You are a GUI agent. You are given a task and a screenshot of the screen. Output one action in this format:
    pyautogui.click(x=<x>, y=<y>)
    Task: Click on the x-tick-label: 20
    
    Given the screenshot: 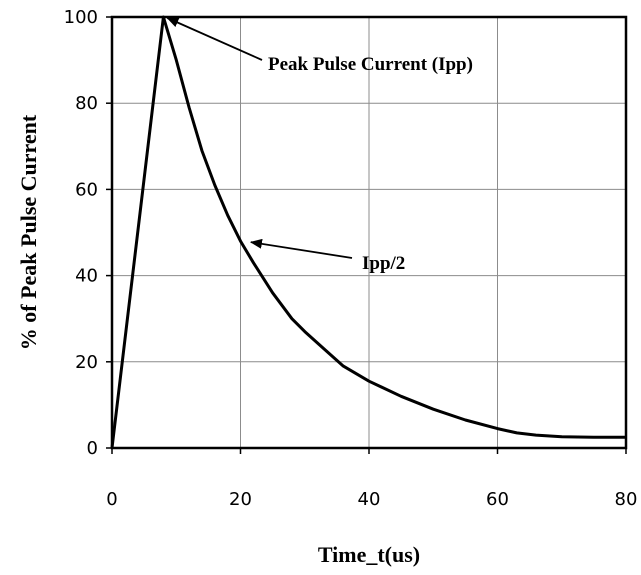 What is the action you would take?
    pyautogui.click(x=240, y=499)
    